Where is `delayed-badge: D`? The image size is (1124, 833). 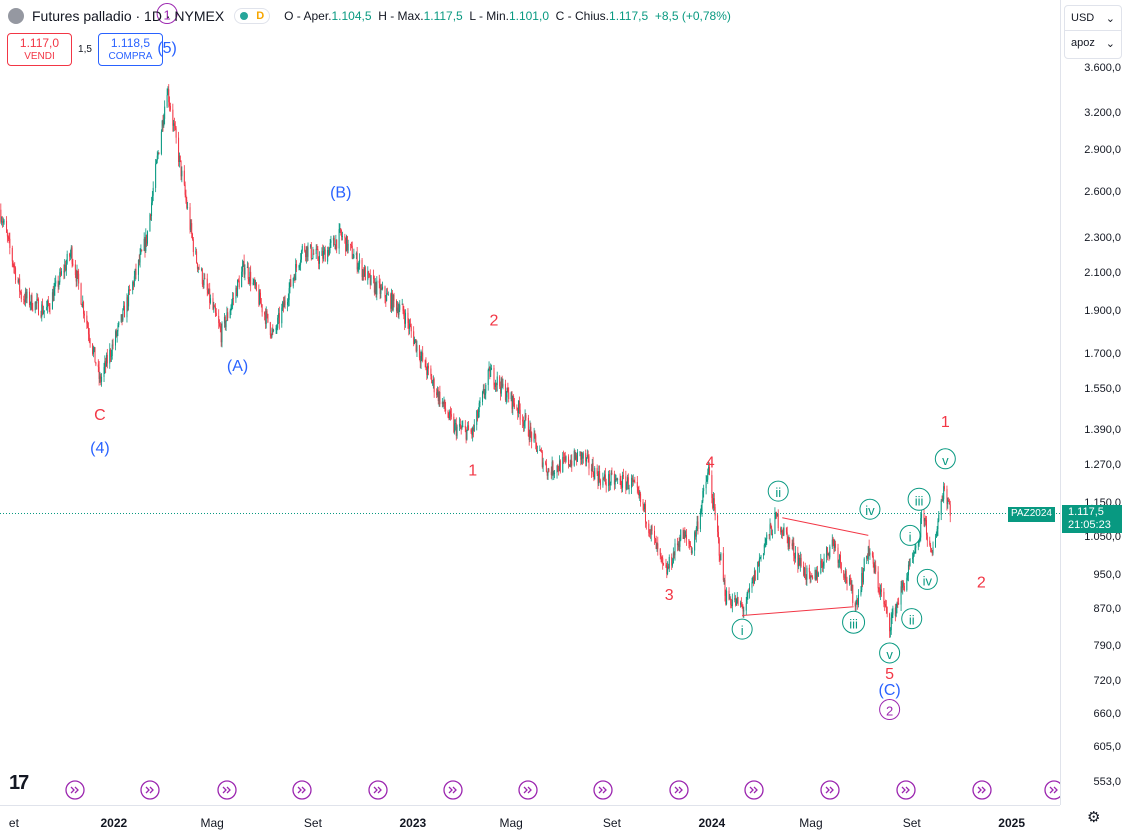 delayed-badge: D is located at coordinates (260, 16).